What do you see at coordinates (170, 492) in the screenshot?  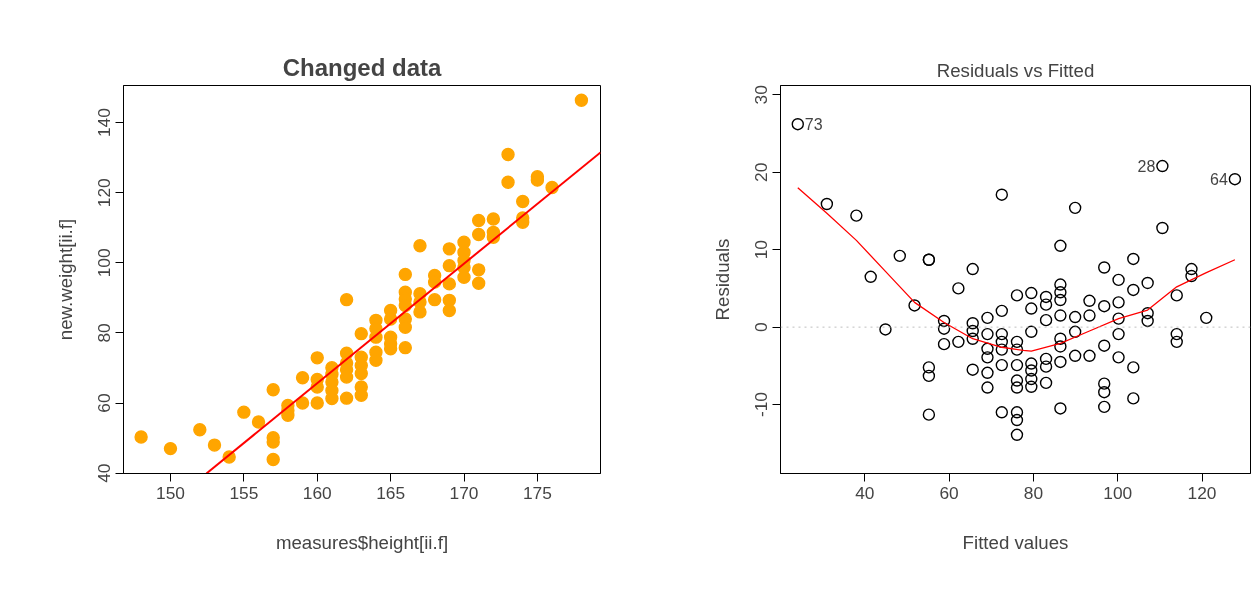 I see `x-tick-label: 150` at bounding box center [170, 492].